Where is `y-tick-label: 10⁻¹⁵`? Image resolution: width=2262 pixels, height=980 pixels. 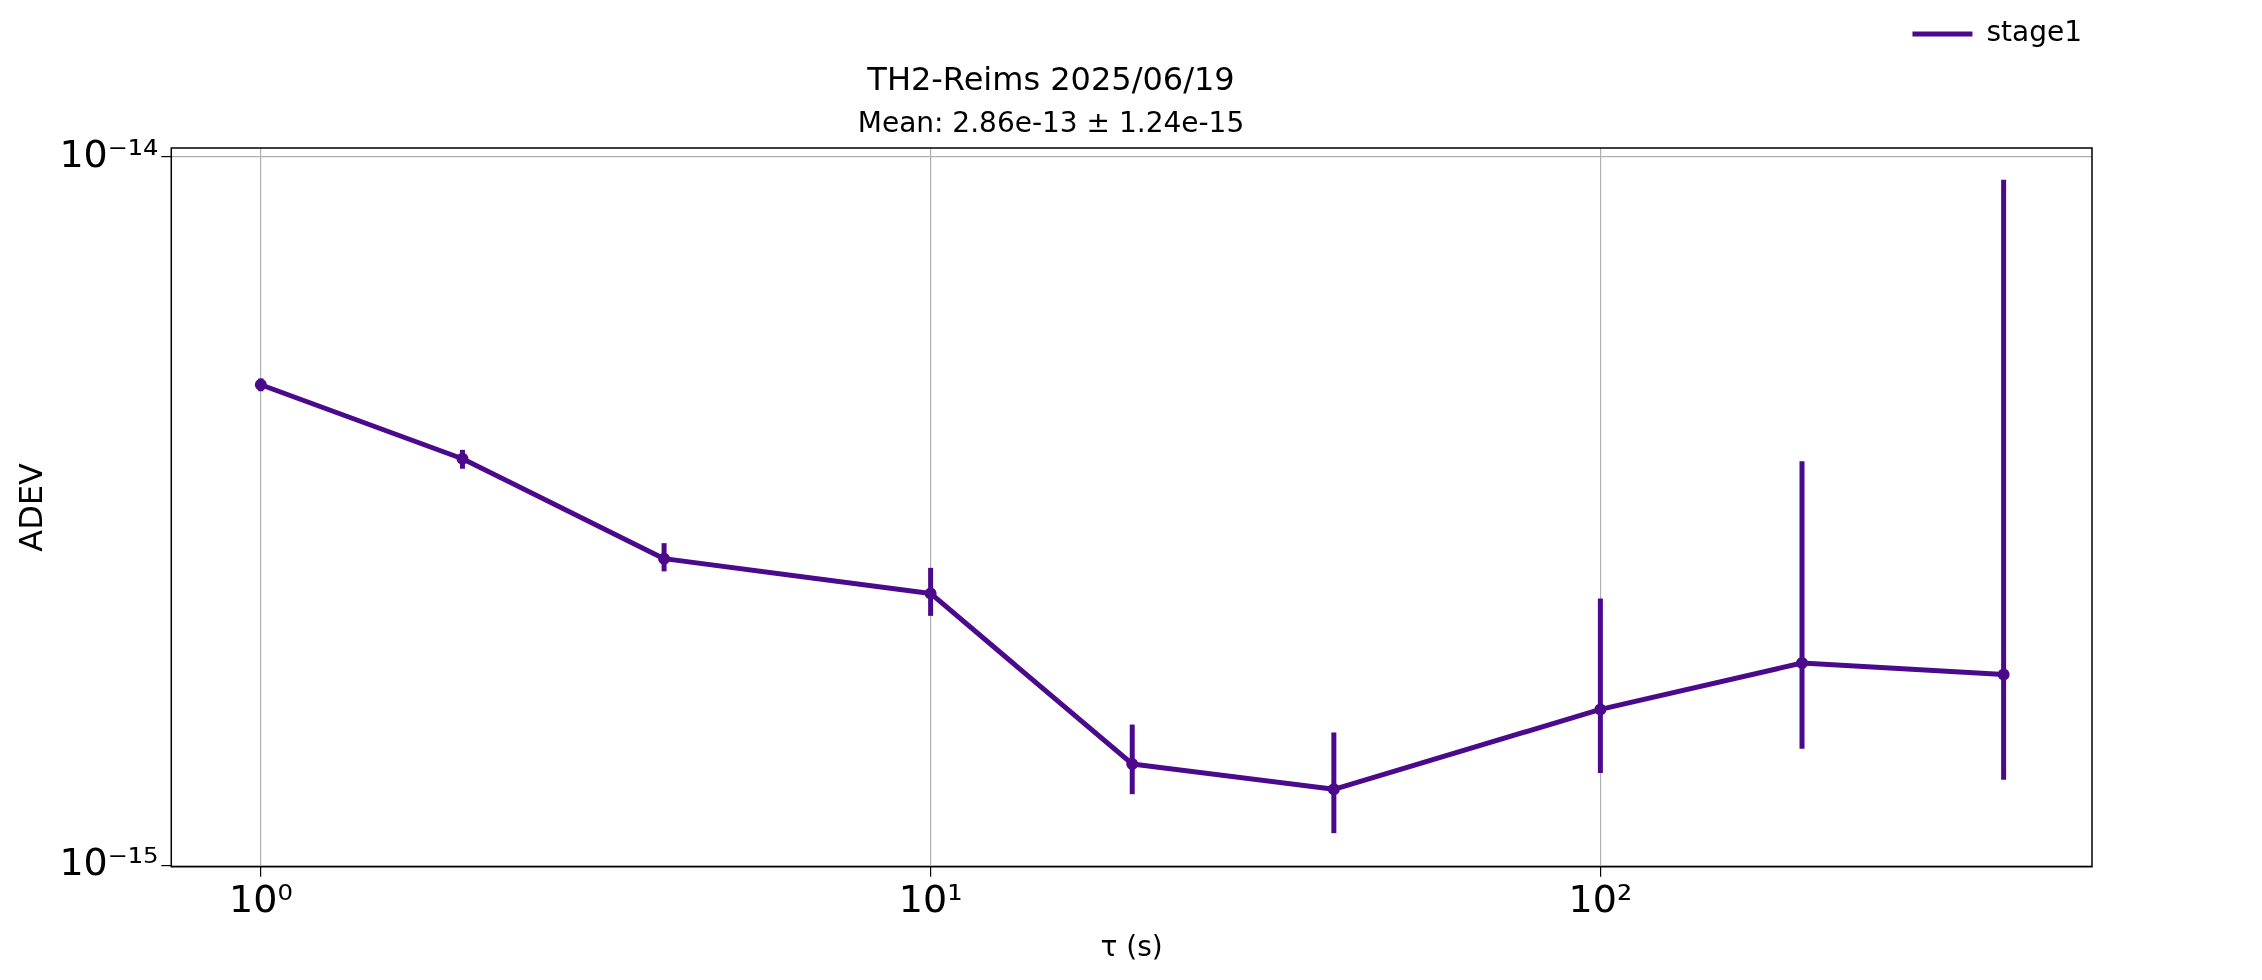 y-tick-label: 10⁻¹⁵ is located at coordinates (109, 862).